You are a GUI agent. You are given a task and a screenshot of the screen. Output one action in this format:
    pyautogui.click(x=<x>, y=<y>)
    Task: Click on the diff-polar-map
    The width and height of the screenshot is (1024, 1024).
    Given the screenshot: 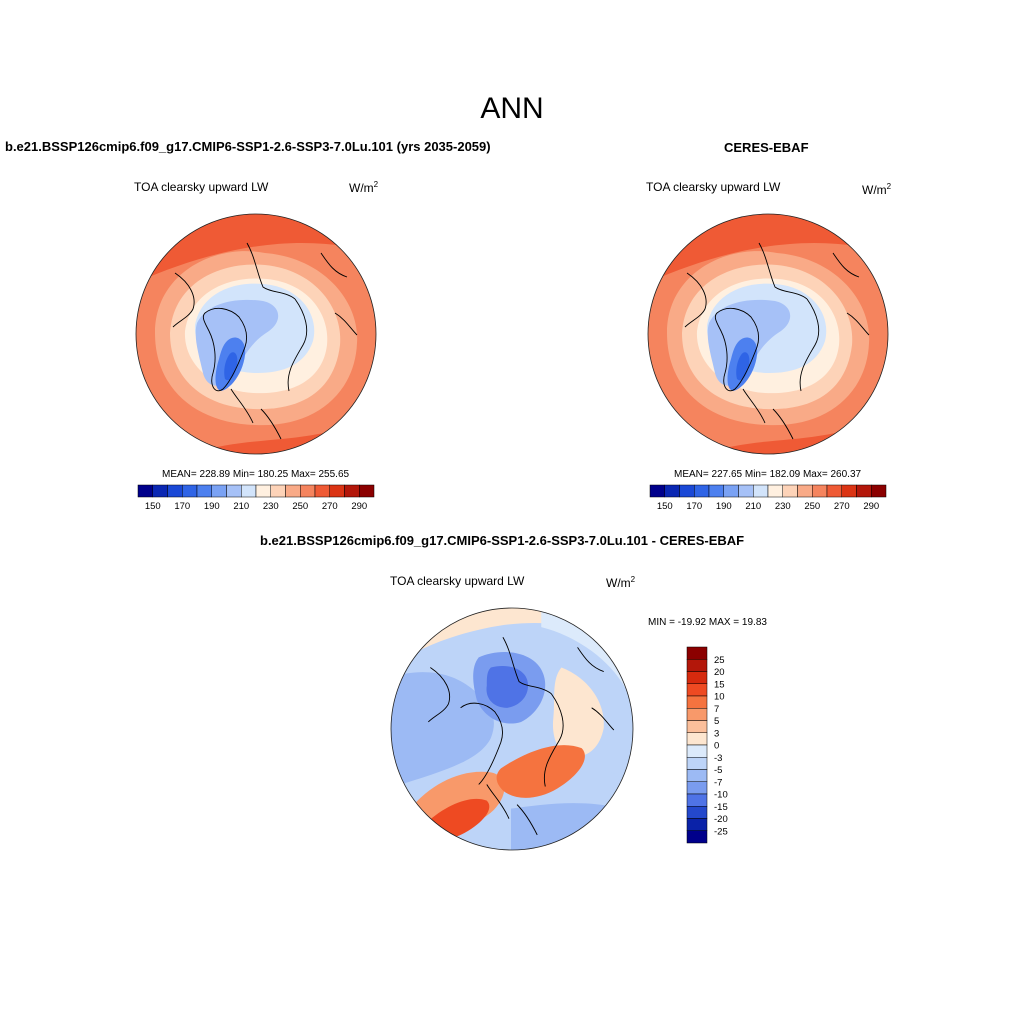 What is the action you would take?
    pyautogui.click(x=512, y=729)
    